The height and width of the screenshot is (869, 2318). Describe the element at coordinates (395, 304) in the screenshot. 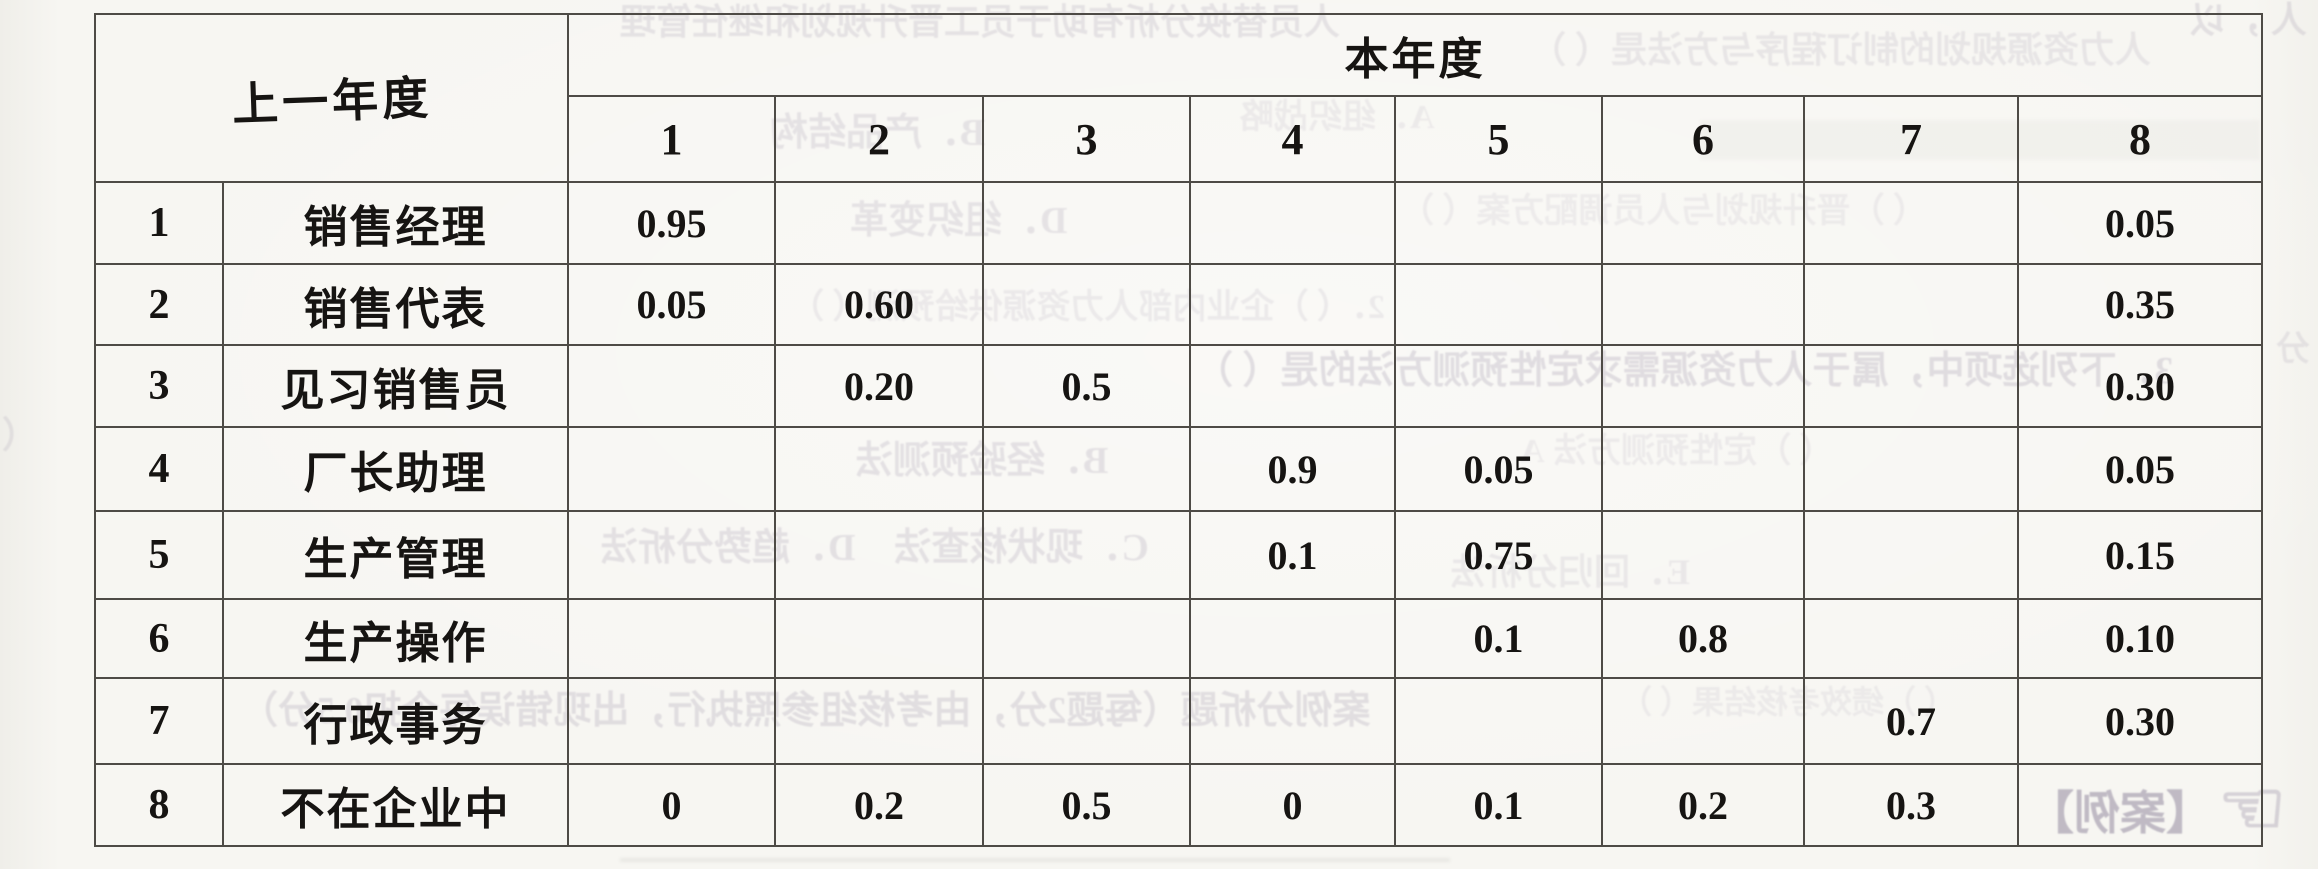

I see `row-label: 销售代表` at that location.